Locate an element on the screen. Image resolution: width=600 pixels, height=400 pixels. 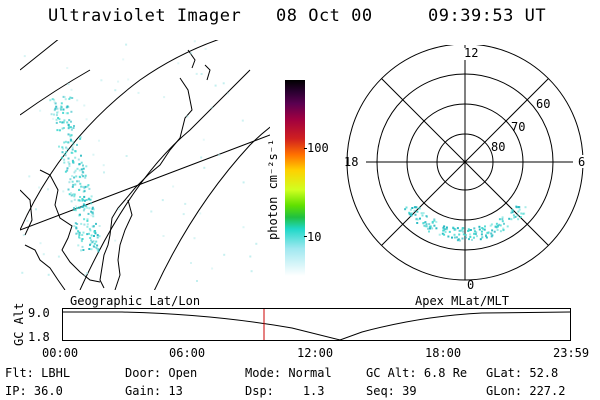
xtick-0600: 06:00 is located at coordinates (187, 353).